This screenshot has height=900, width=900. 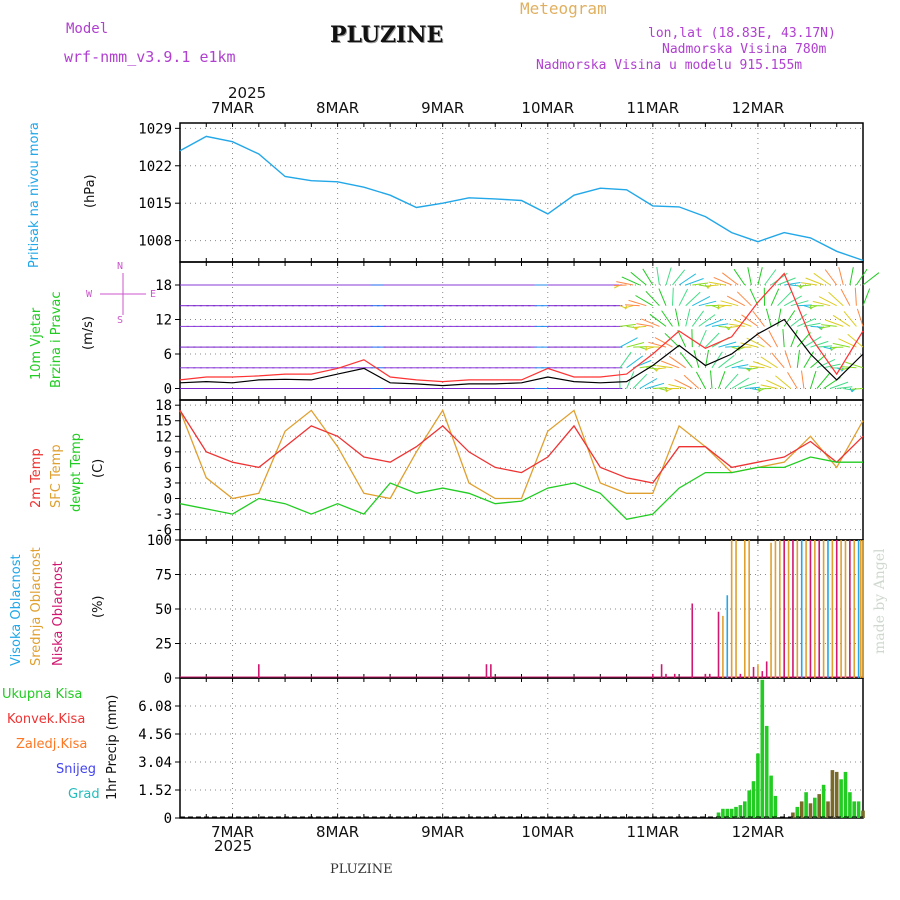 I want to click on ytick-label: 6.08, so click(x=155, y=707).